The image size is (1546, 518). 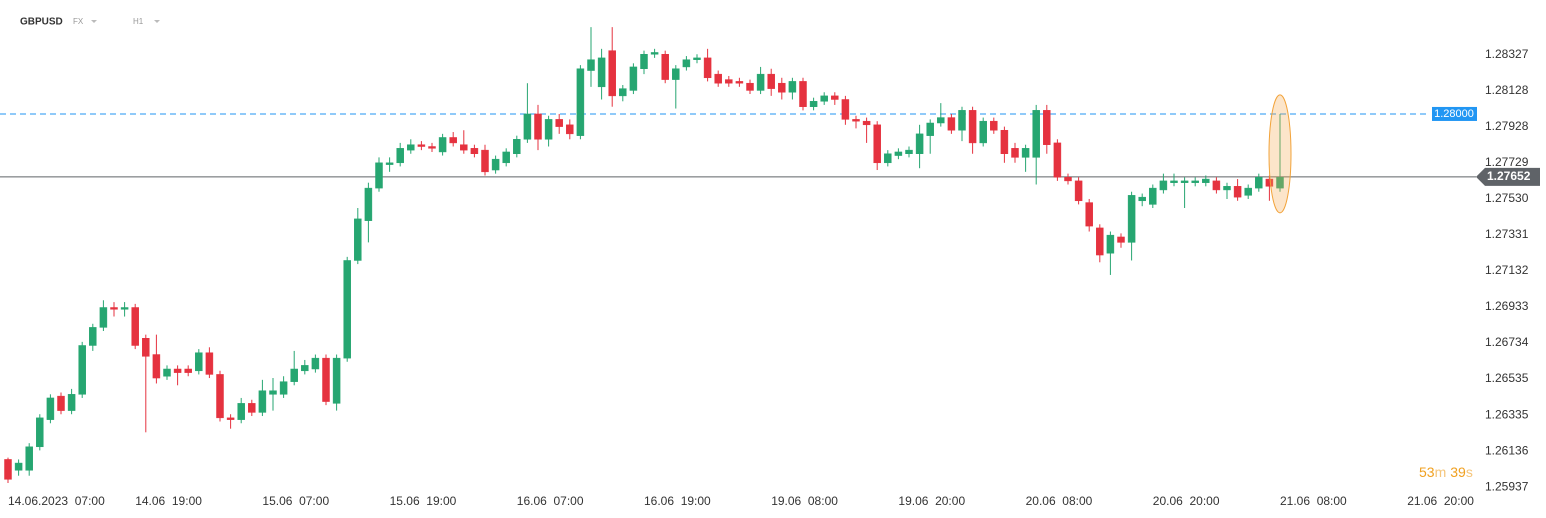 I want to click on x-tick-label: 20.06 20:00, so click(x=1186, y=501).